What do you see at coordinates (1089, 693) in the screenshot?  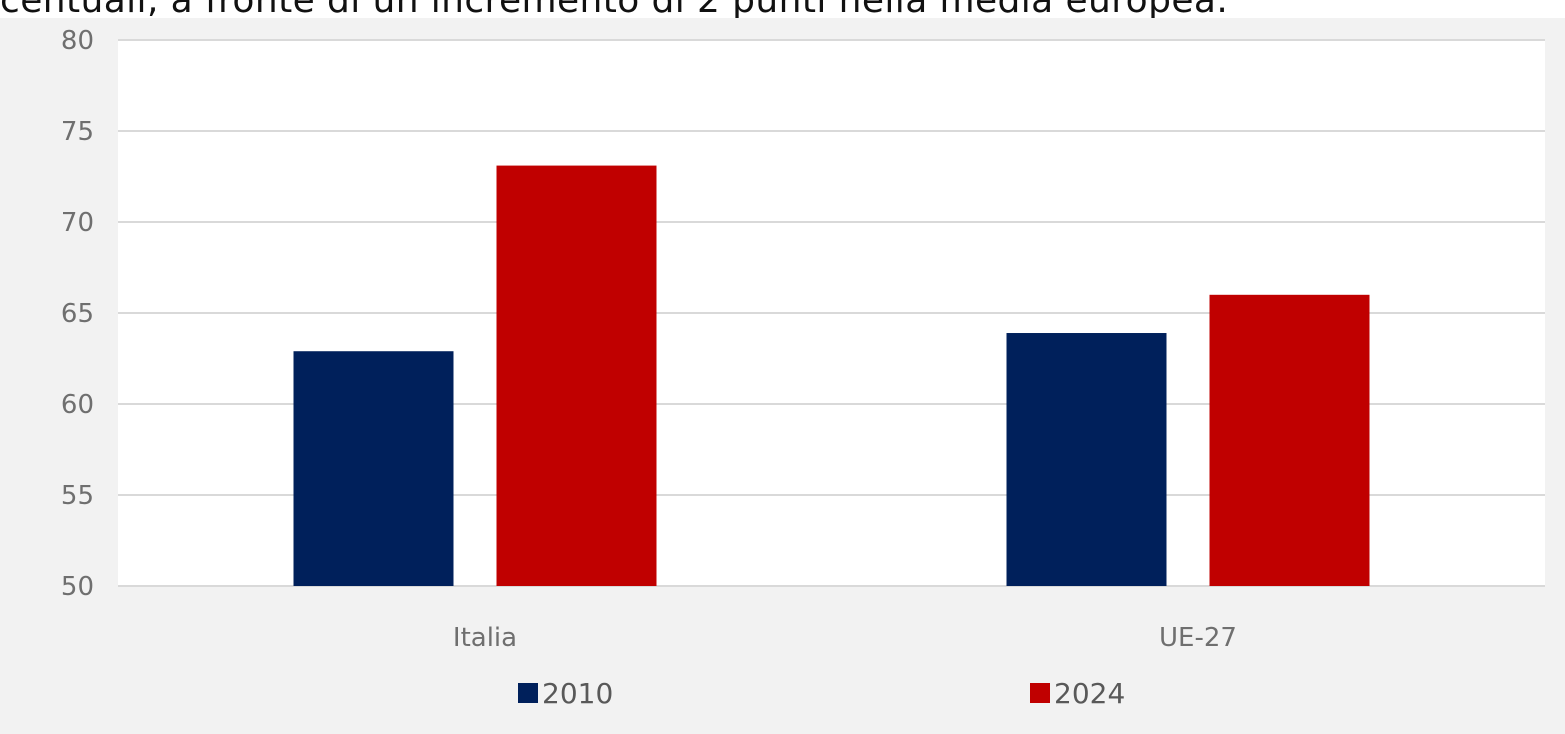 I see `legend-label: 2024` at bounding box center [1089, 693].